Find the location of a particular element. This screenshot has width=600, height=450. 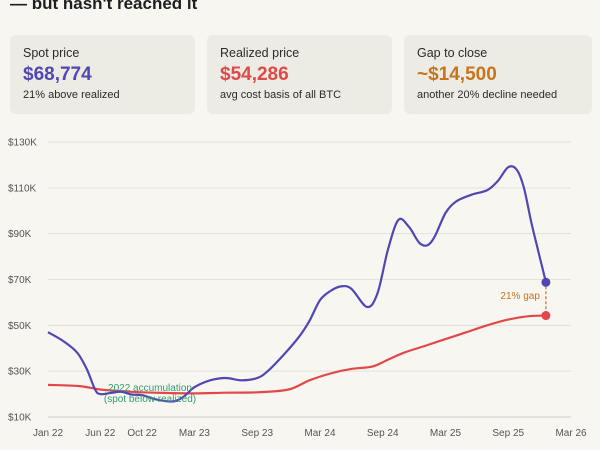

accumulation-annotation-sub: (spot below realized) is located at coordinates (150, 399).